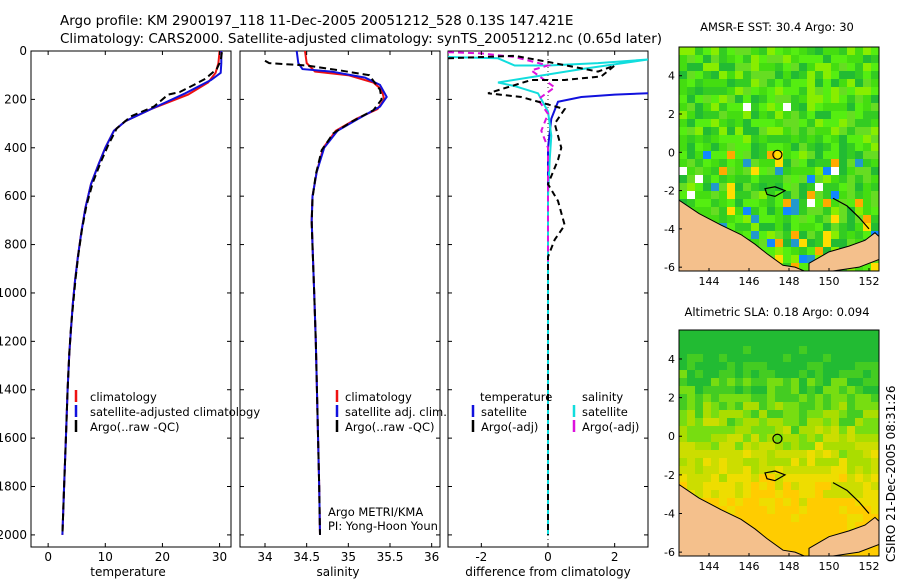  I want to click on x-tick-label: 150, so click(829, 281).